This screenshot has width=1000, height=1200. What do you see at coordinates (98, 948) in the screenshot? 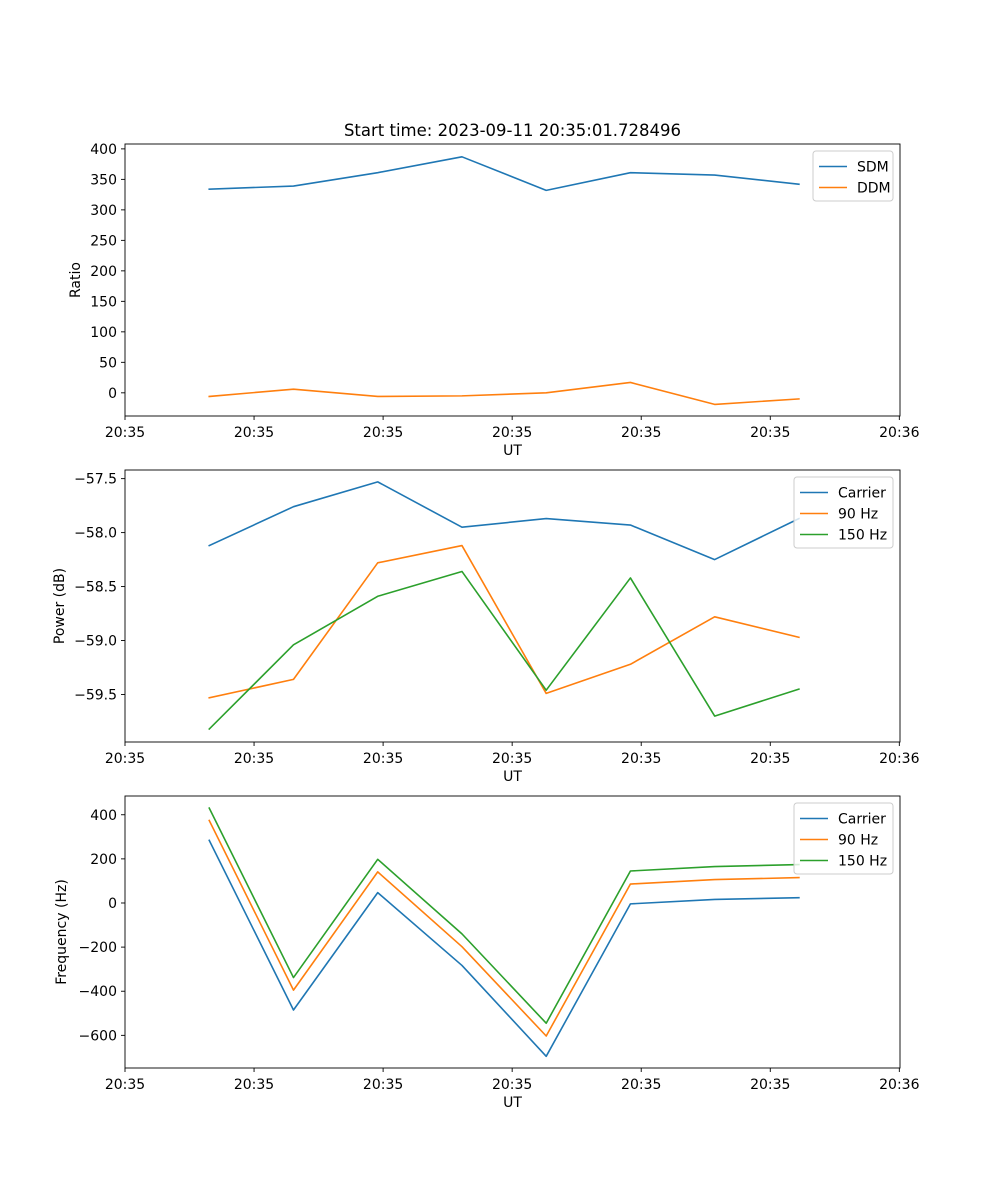
I see `y-tick-label: −200` at bounding box center [98, 948].